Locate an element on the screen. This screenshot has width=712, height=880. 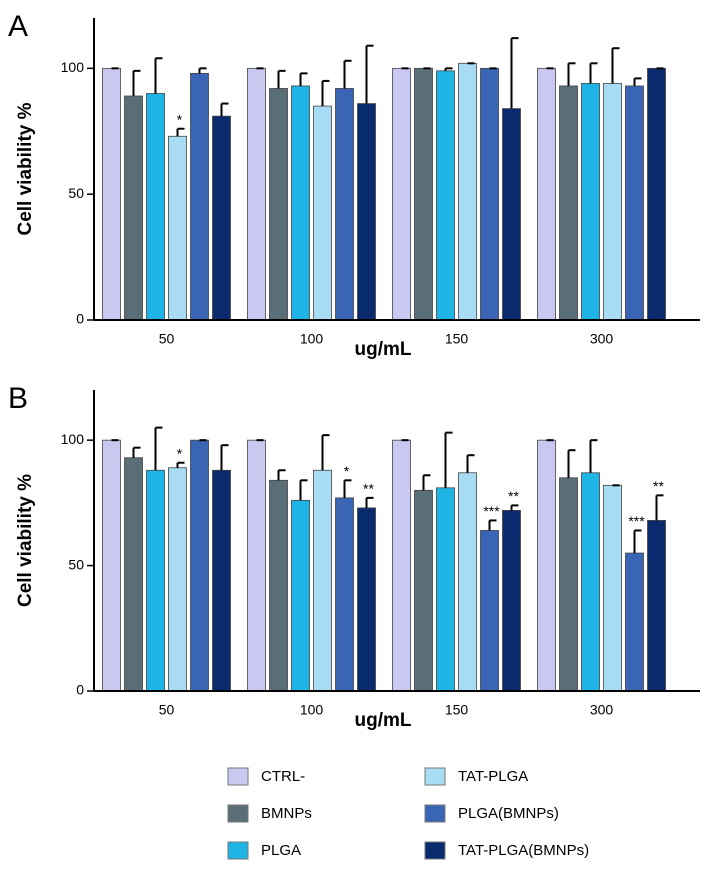
panel-label: B is located at coordinates (18, 398).